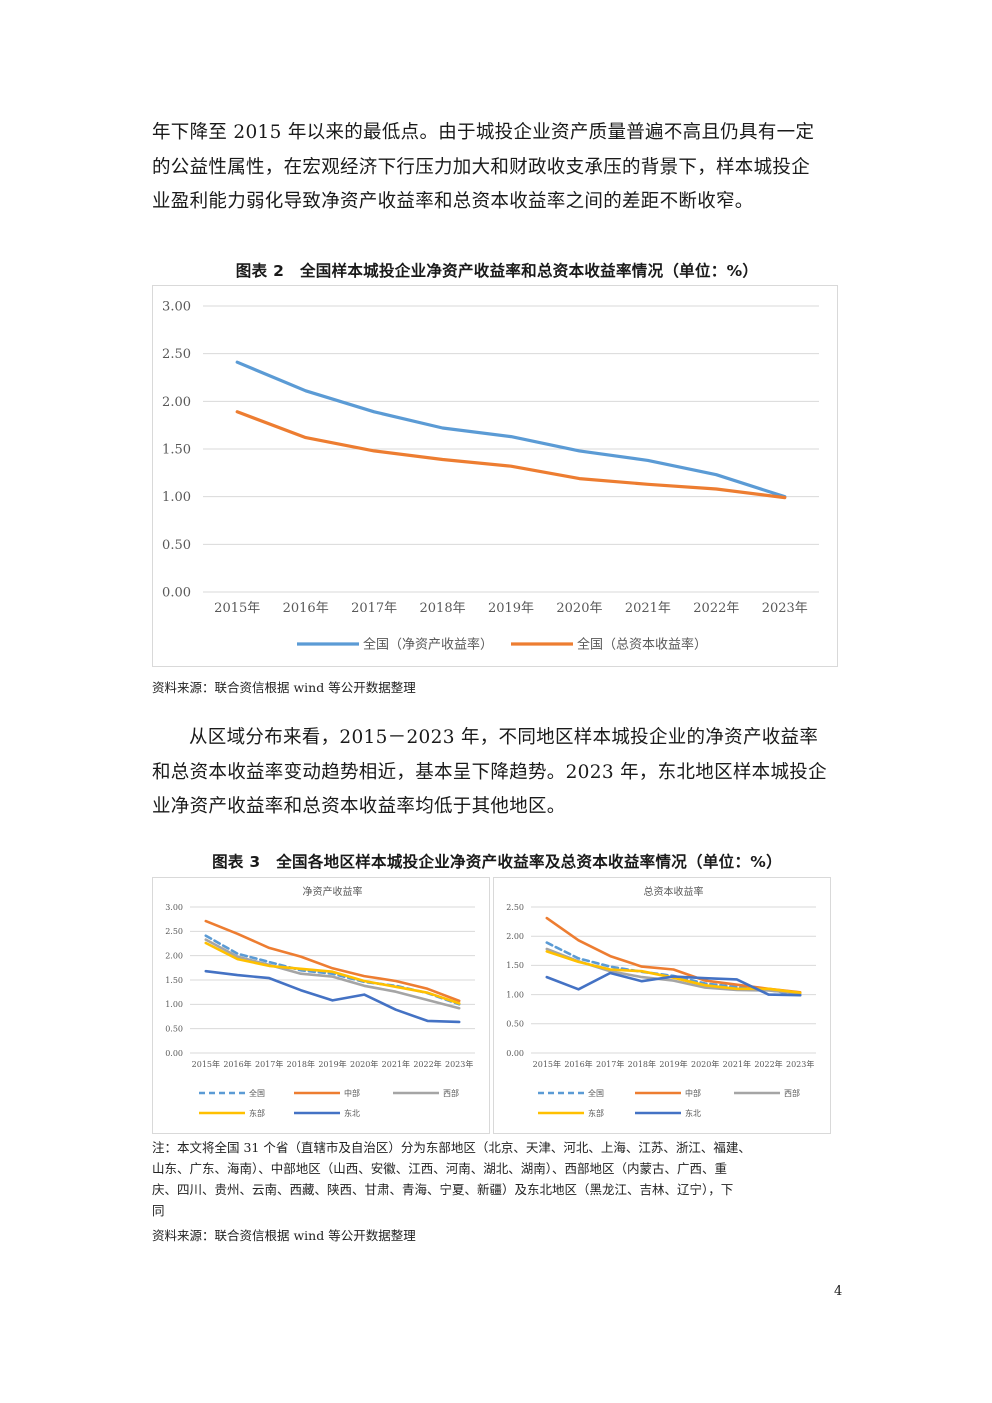 The image size is (992, 1403). What do you see at coordinates (453, 201) in the screenshot?
I see `paragraph-line: 业盈利能力弱化导致净资产收益率和总资本收益率之间的差距不断收窄。` at bounding box center [453, 201].